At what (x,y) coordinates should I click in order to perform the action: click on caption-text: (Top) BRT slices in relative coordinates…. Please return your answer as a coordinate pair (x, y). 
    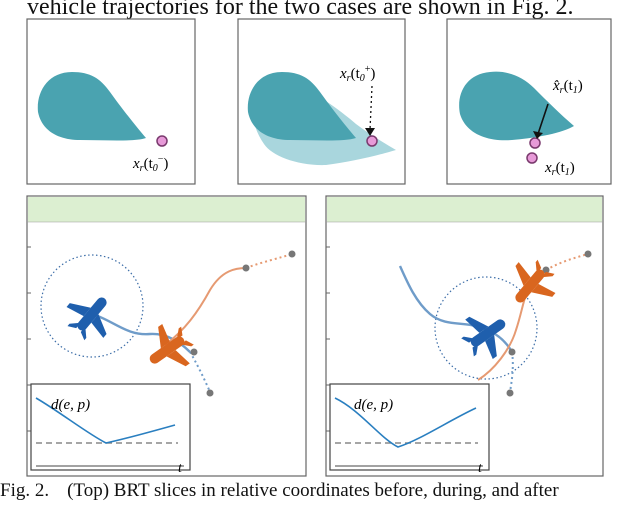
    Looking at the image, I should click on (313, 490).